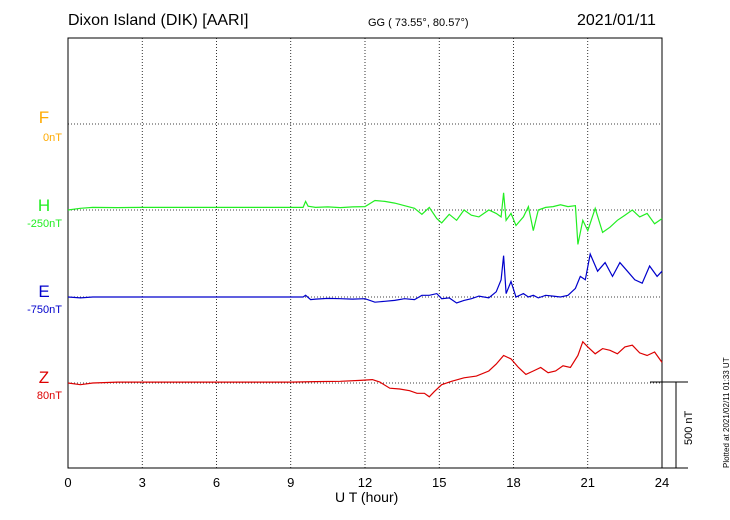  Describe the element at coordinates (44, 224) in the screenshot. I see `component-base-h: -250nT` at that location.